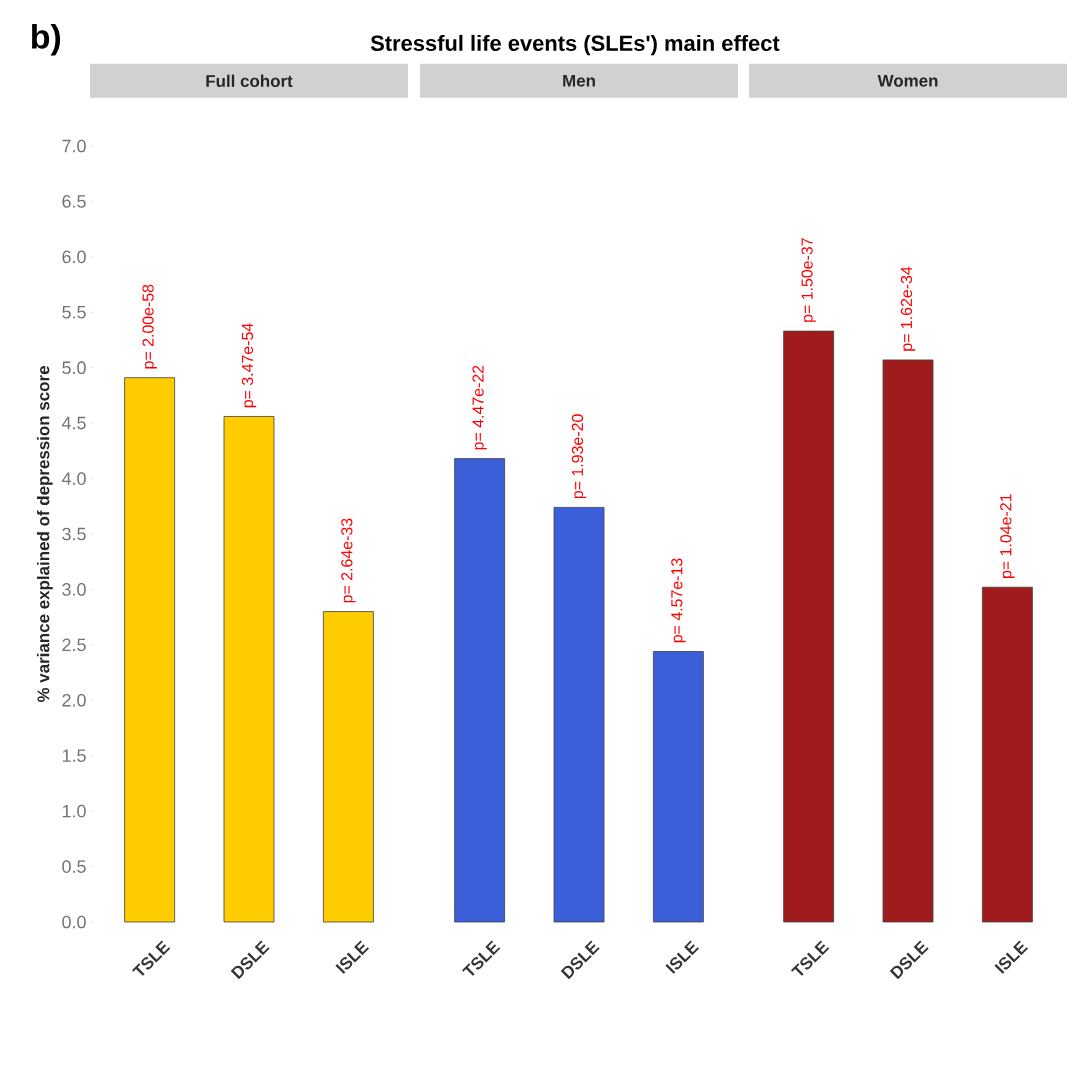  What do you see at coordinates (348, 560) in the screenshot?
I see `data-label: p= 2.64e-33` at bounding box center [348, 560].